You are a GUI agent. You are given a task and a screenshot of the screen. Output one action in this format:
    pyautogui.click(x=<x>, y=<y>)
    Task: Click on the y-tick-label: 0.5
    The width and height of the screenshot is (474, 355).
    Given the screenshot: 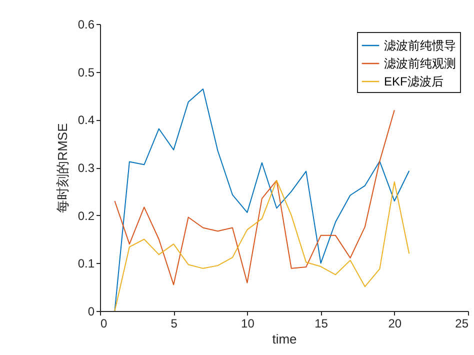 What is the action you would take?
    pyautogui.click(x=86, y=72)
    